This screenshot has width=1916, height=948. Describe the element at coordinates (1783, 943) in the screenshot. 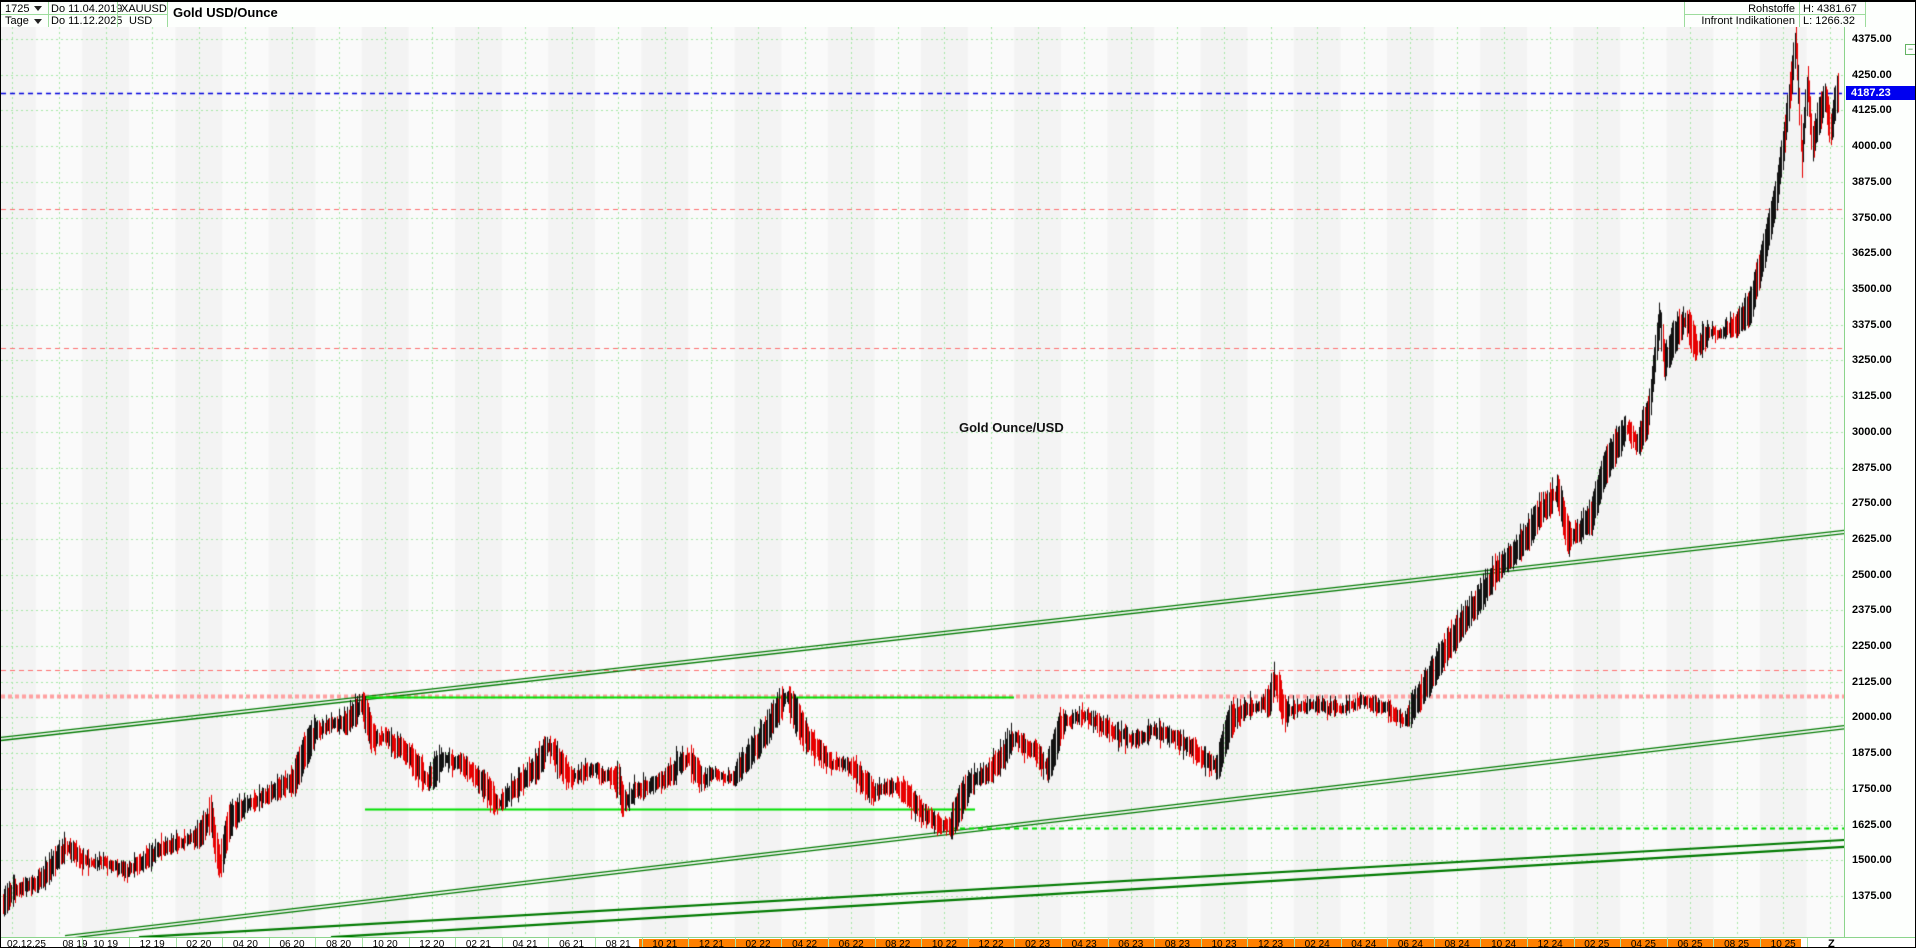

I see `x-axis-tick: 10 25` at that location.